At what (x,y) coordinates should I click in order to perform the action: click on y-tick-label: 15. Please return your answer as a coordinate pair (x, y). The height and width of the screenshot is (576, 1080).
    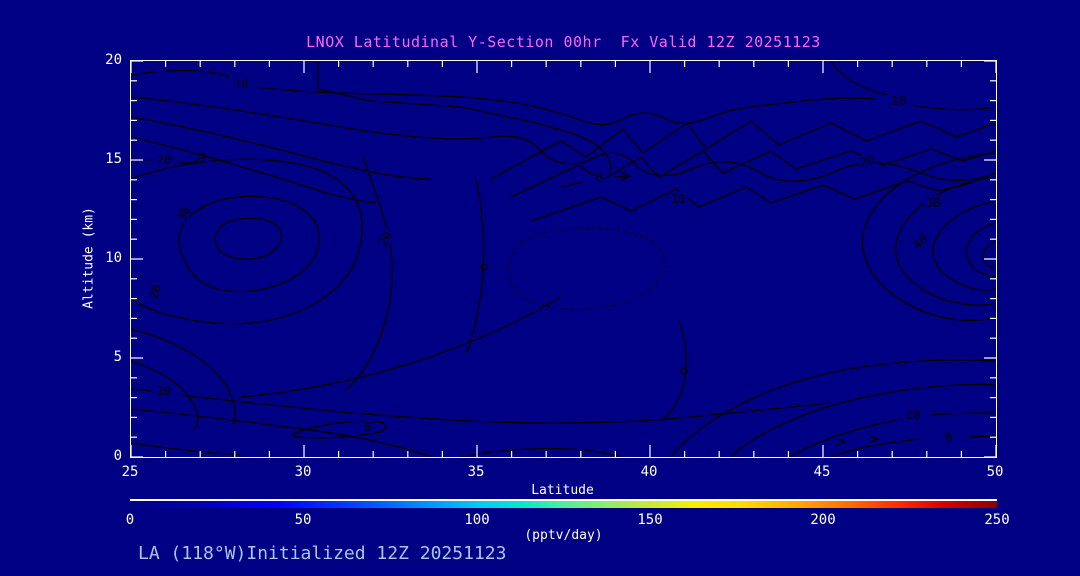
    Looking at the image, I should click on (113, 159).